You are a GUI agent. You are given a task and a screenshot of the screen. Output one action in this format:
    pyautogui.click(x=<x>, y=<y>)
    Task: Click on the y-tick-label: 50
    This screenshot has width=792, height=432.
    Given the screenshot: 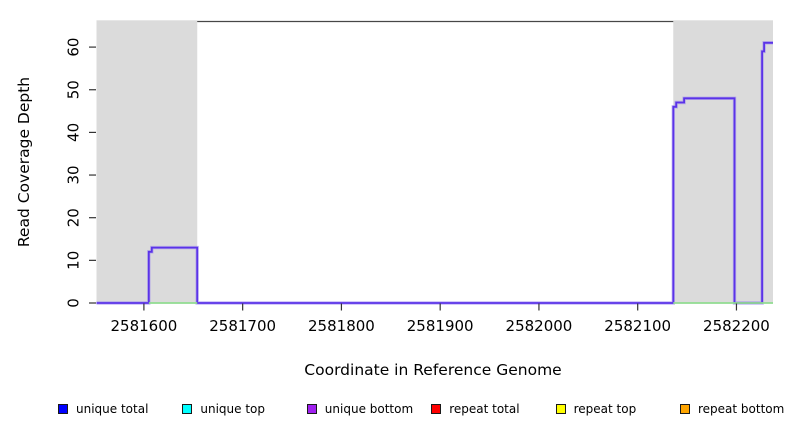 What is the action you would take?
    pyautogui.click(x=74, y=89)
    